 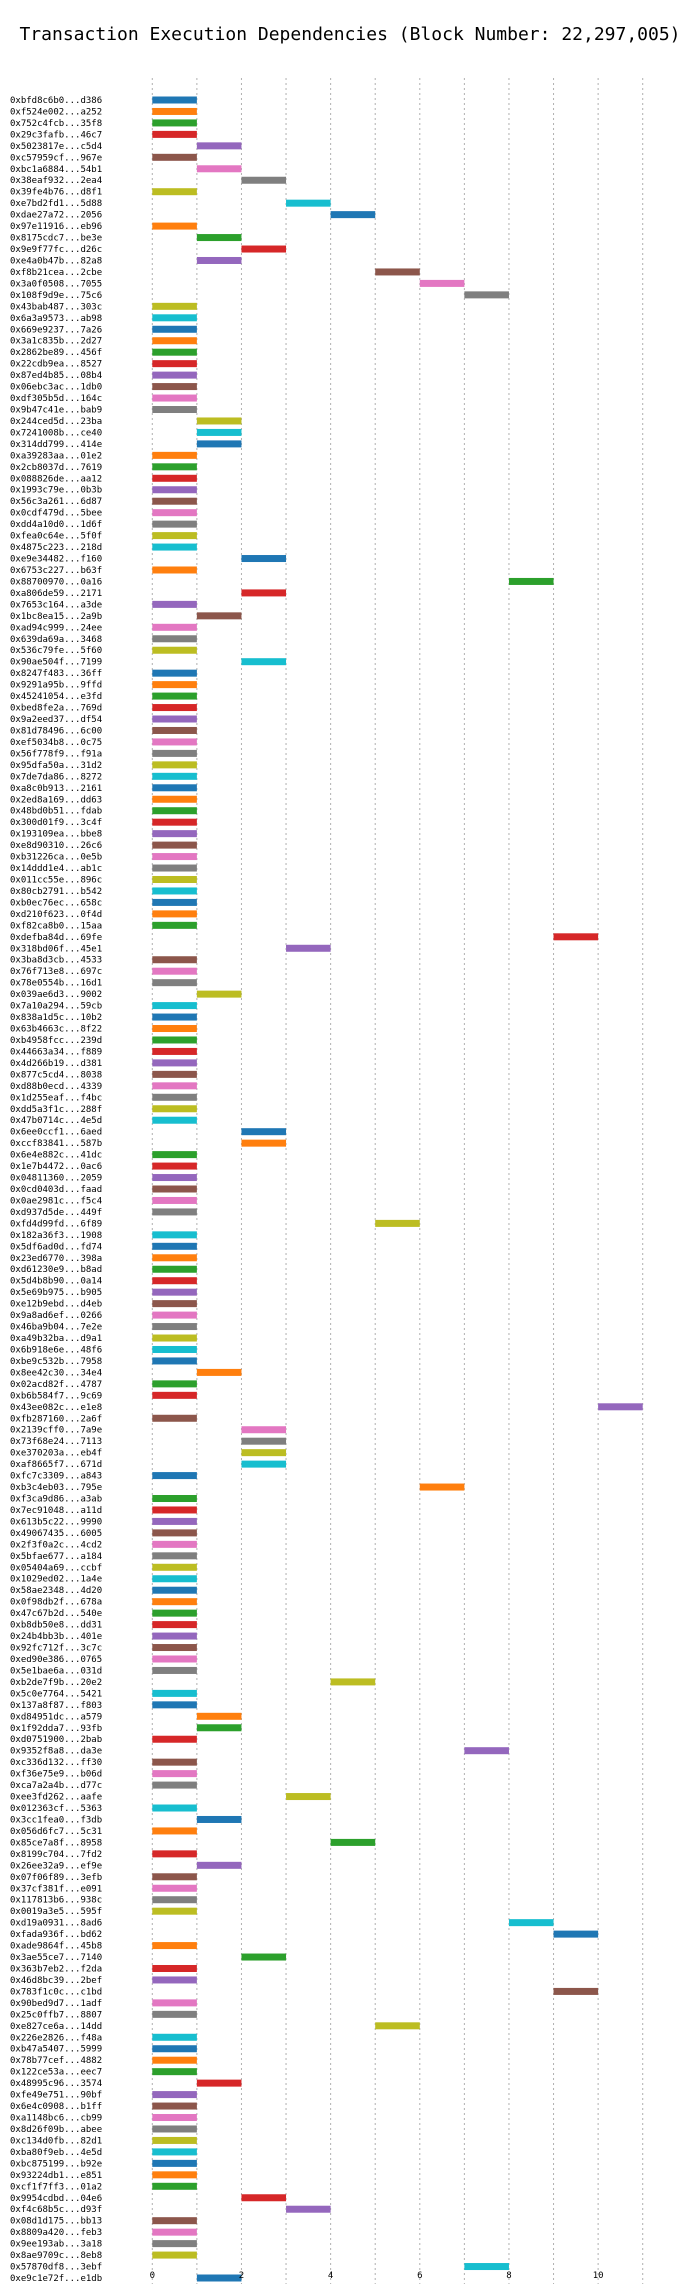 I want to click on y-tick-label: 0x9ee193ab...3a18, so click(x=56, y=2245).